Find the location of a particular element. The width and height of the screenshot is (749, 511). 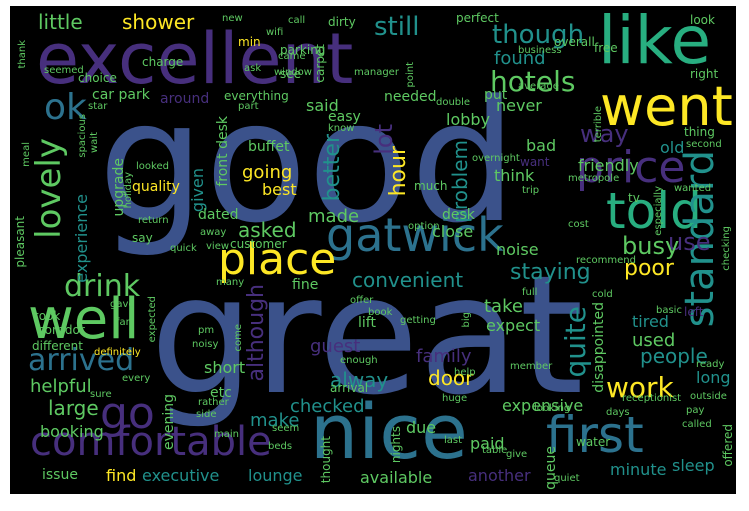

word-gatwick: gatwick is located at coordinates (415, 235).